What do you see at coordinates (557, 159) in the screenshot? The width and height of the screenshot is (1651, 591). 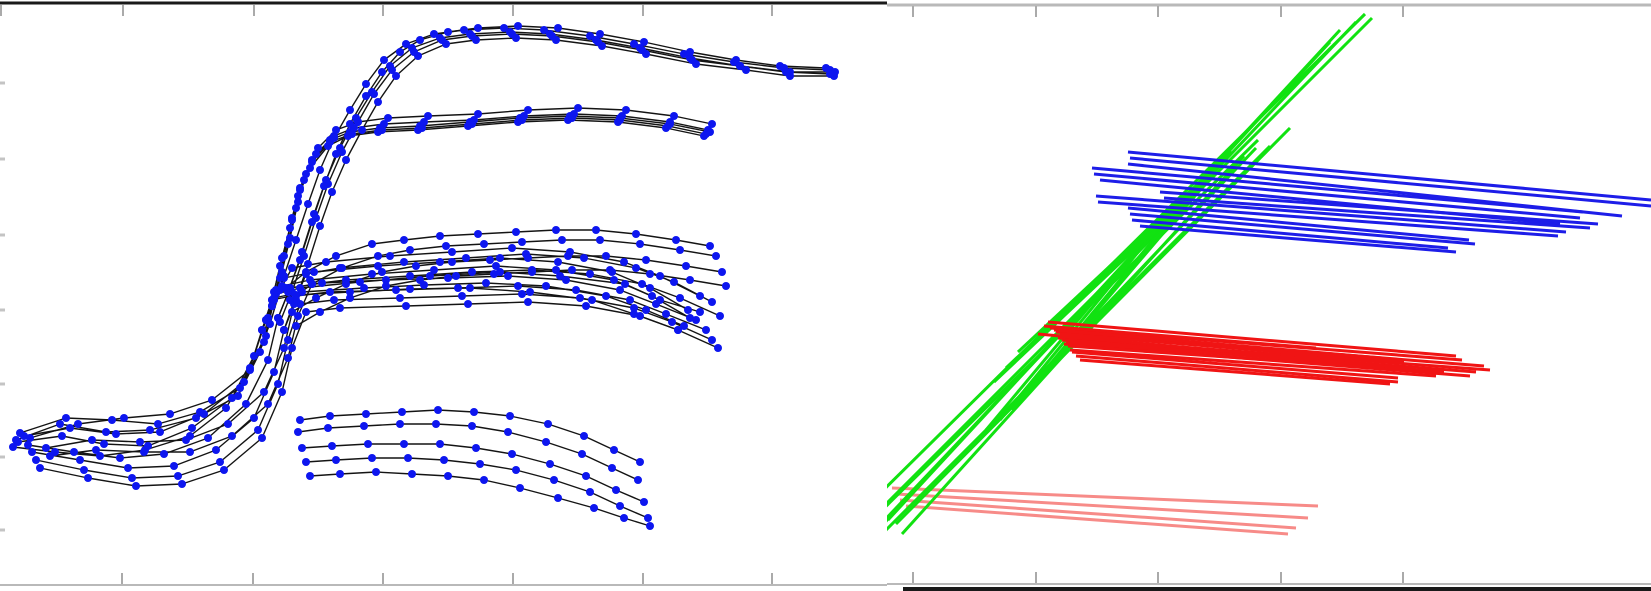 I see `trajectory-path` at bounding box center [557, 159].